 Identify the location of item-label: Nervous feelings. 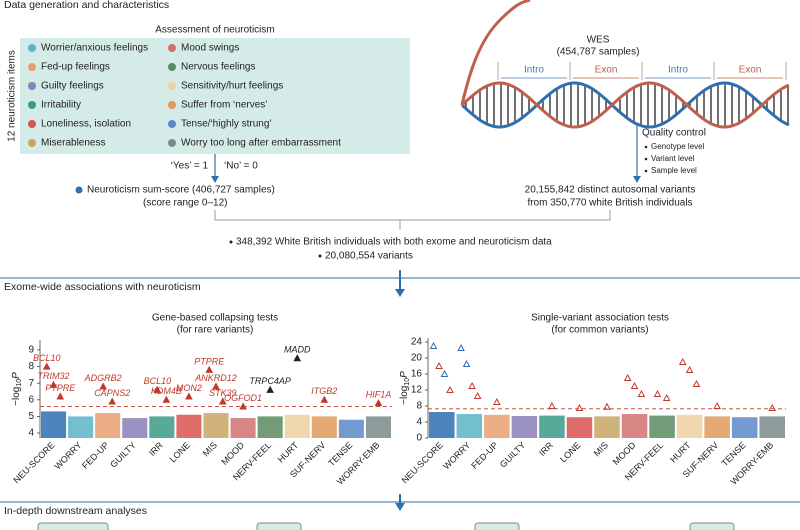
(218, 67).